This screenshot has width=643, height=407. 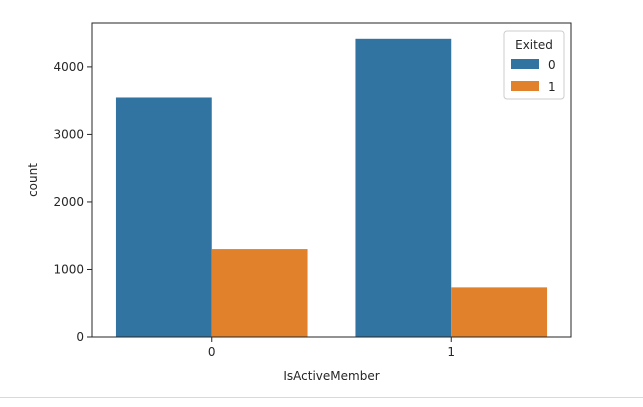 I want to click on legend-title: Exited, so click(x=534, y=45).